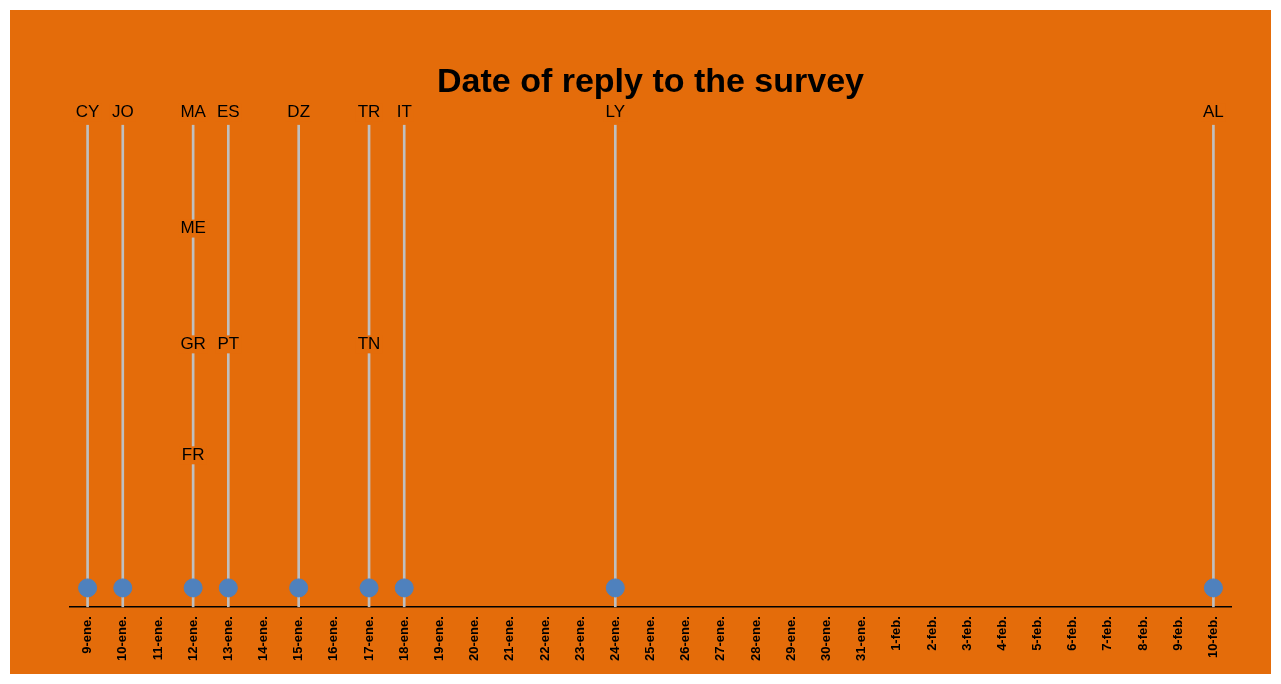 The image size is (1281, 684). I want to click on x-tick-label: 19-ene., so click(438, 639).